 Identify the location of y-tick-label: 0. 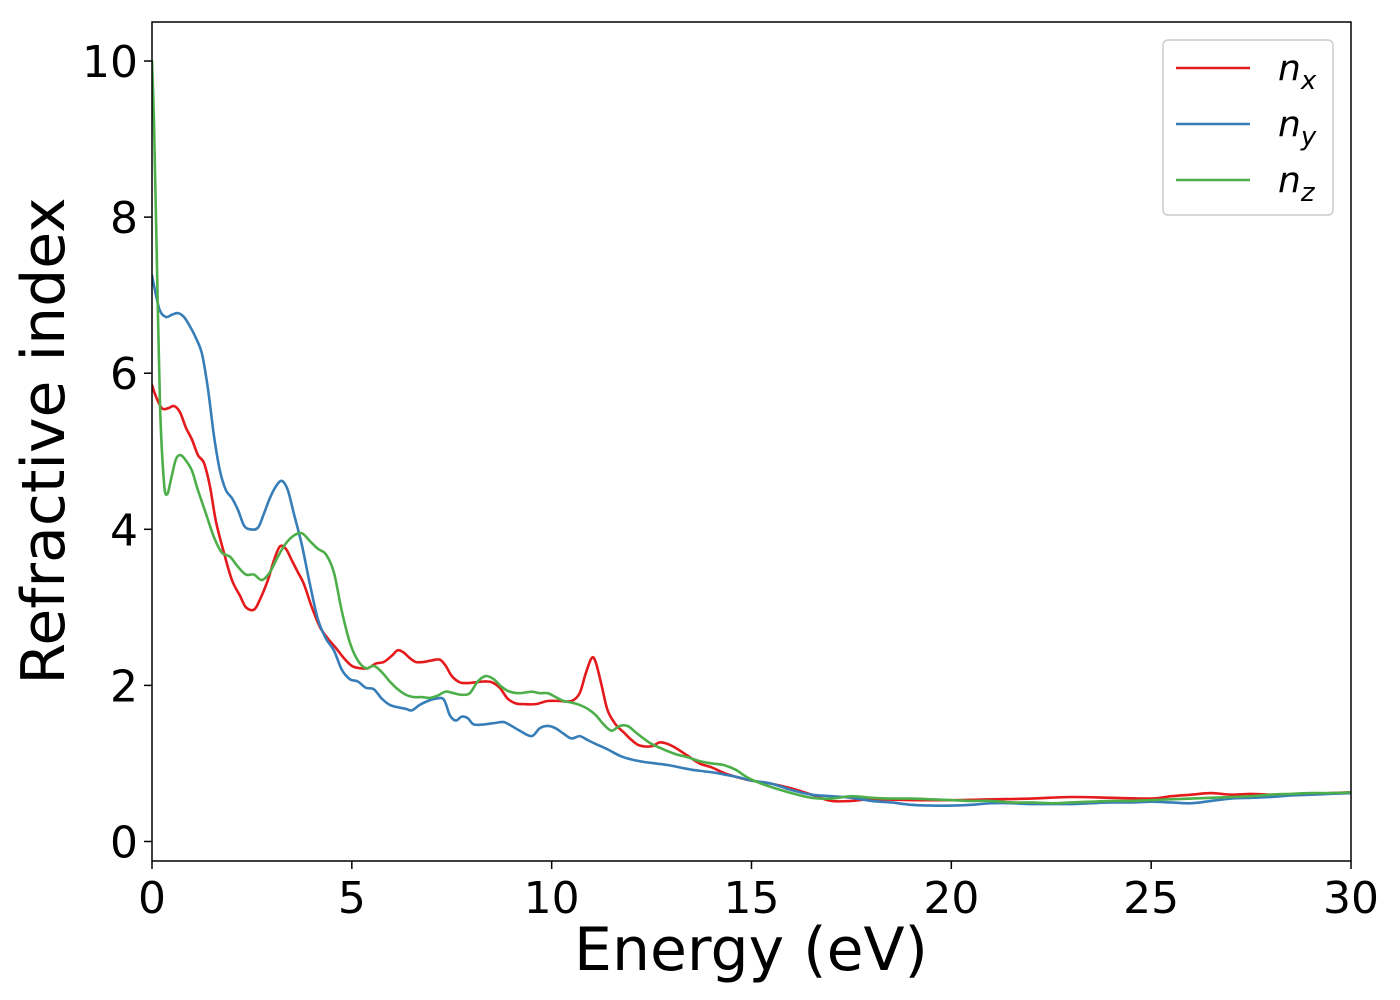
(124, 842).